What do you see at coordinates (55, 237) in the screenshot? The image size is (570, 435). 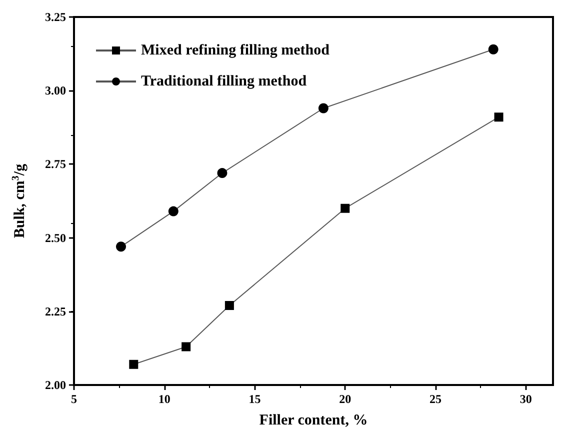 I see `y-tick-label: 2.50` at bounding box center [55, 237].